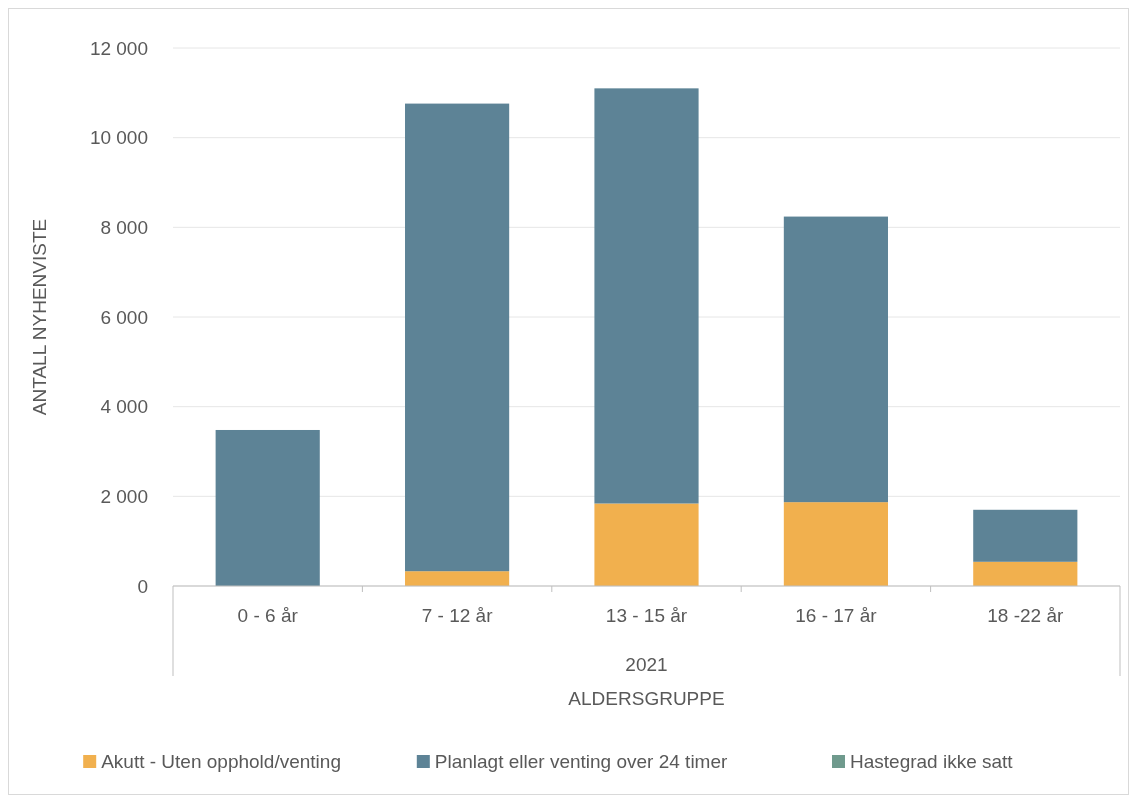  What do you see at coordinates (581, 761) in the screenshot?
I see `legend-label: Planlagt eller venting over 24 timer` at bounding box center [581, 761].